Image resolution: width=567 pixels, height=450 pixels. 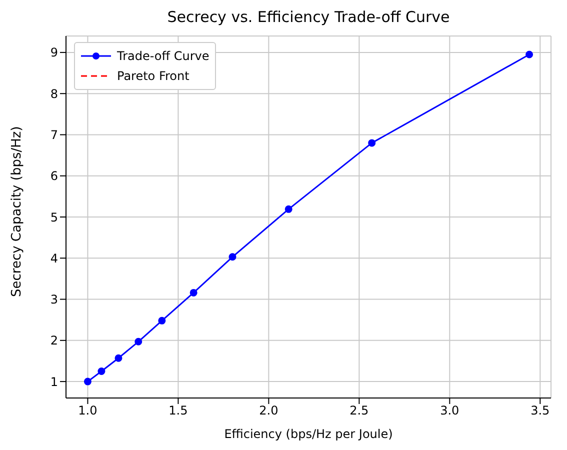 What do you see at coordinates (17, 211) in the screenshot?
I see `y-axis-title: Secrecy Capacity (bps/Hz)` at bounding box center [17, 211].